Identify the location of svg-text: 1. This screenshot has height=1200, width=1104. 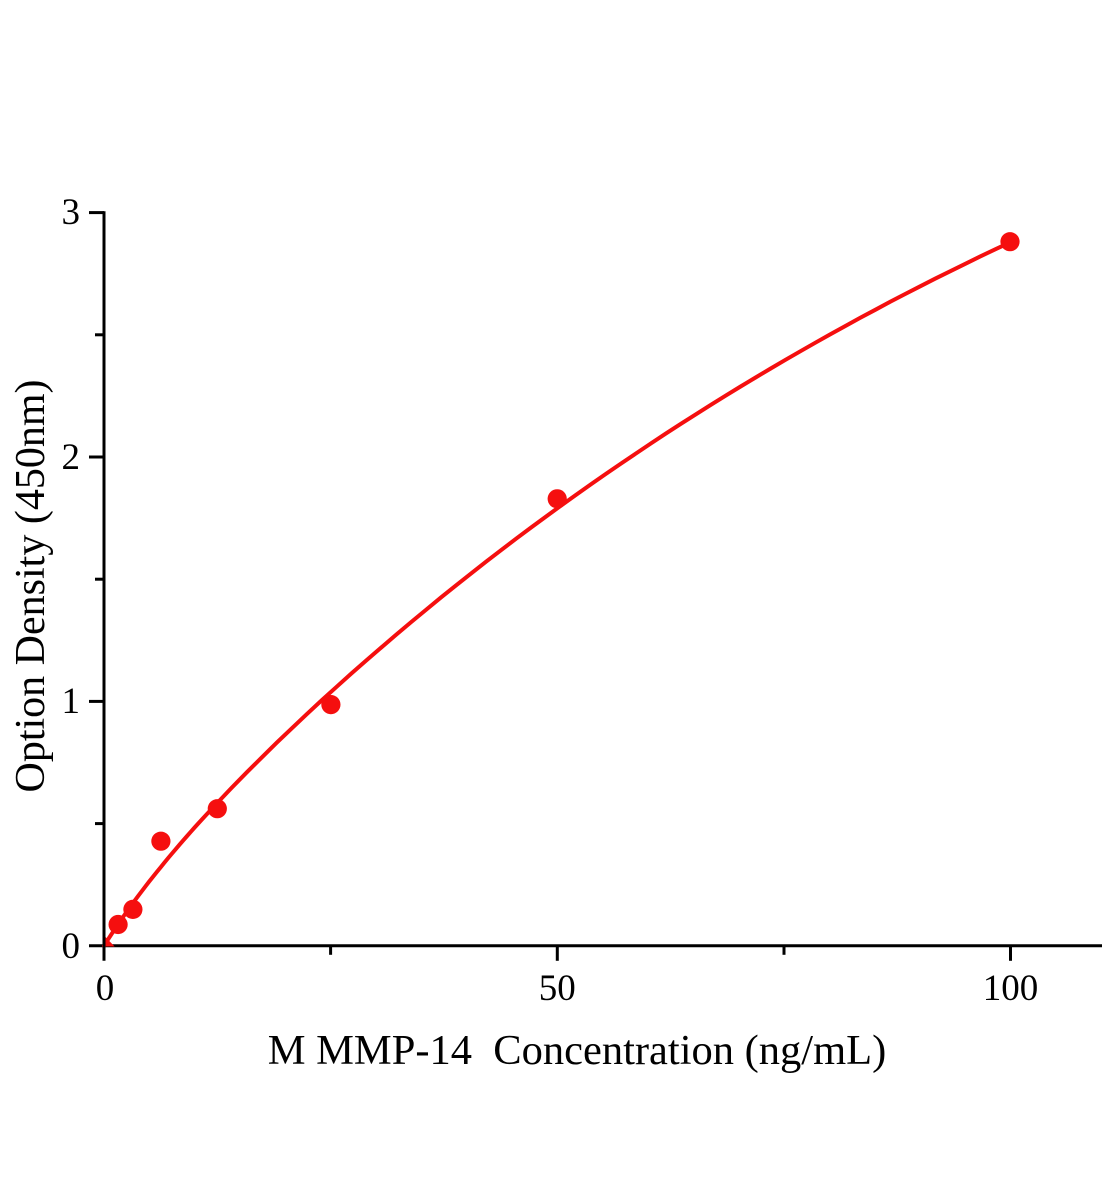
(71, 701).